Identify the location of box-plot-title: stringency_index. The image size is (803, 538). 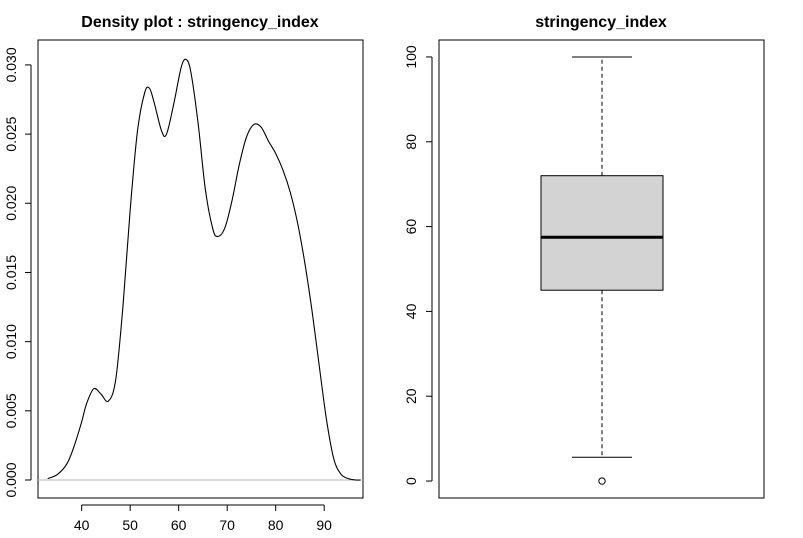
(601, 22).